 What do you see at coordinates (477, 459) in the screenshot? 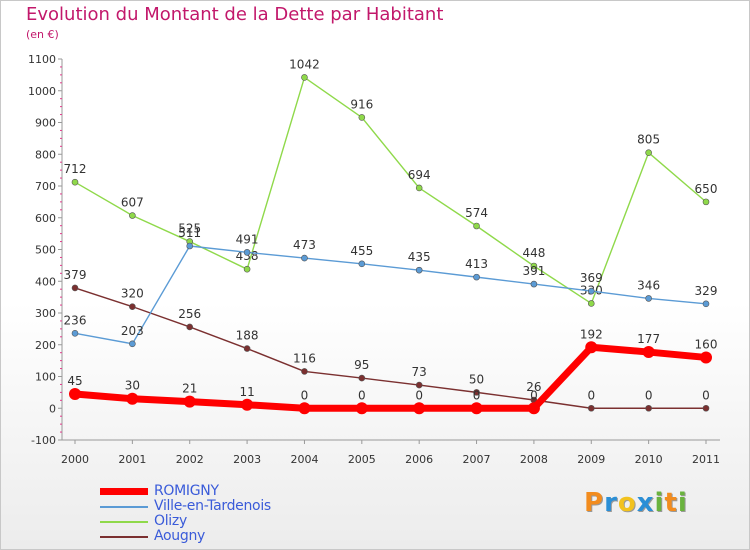
I see `x-tick-label: 2007` at bounding box center [477, 459].